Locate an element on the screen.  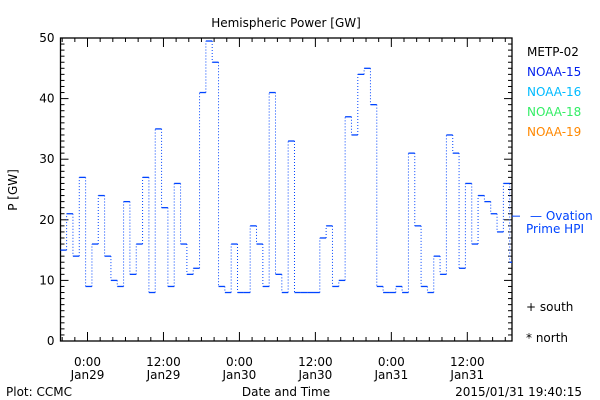
chart-title: Hemispheric Power [GW] is located at coordinates (286, 23).